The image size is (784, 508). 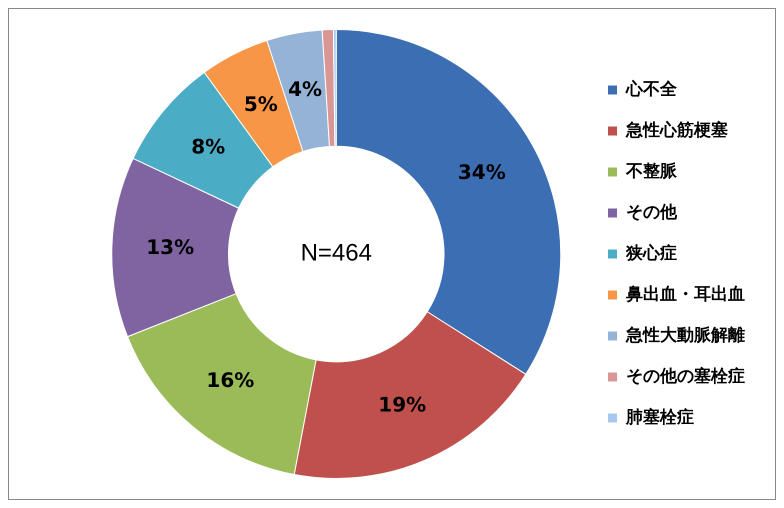 What do you see at coordinates (685, 294) in the screenshot?
I see `legend-label: 鼻出血・耳出血` at bounding box center [685, 294].